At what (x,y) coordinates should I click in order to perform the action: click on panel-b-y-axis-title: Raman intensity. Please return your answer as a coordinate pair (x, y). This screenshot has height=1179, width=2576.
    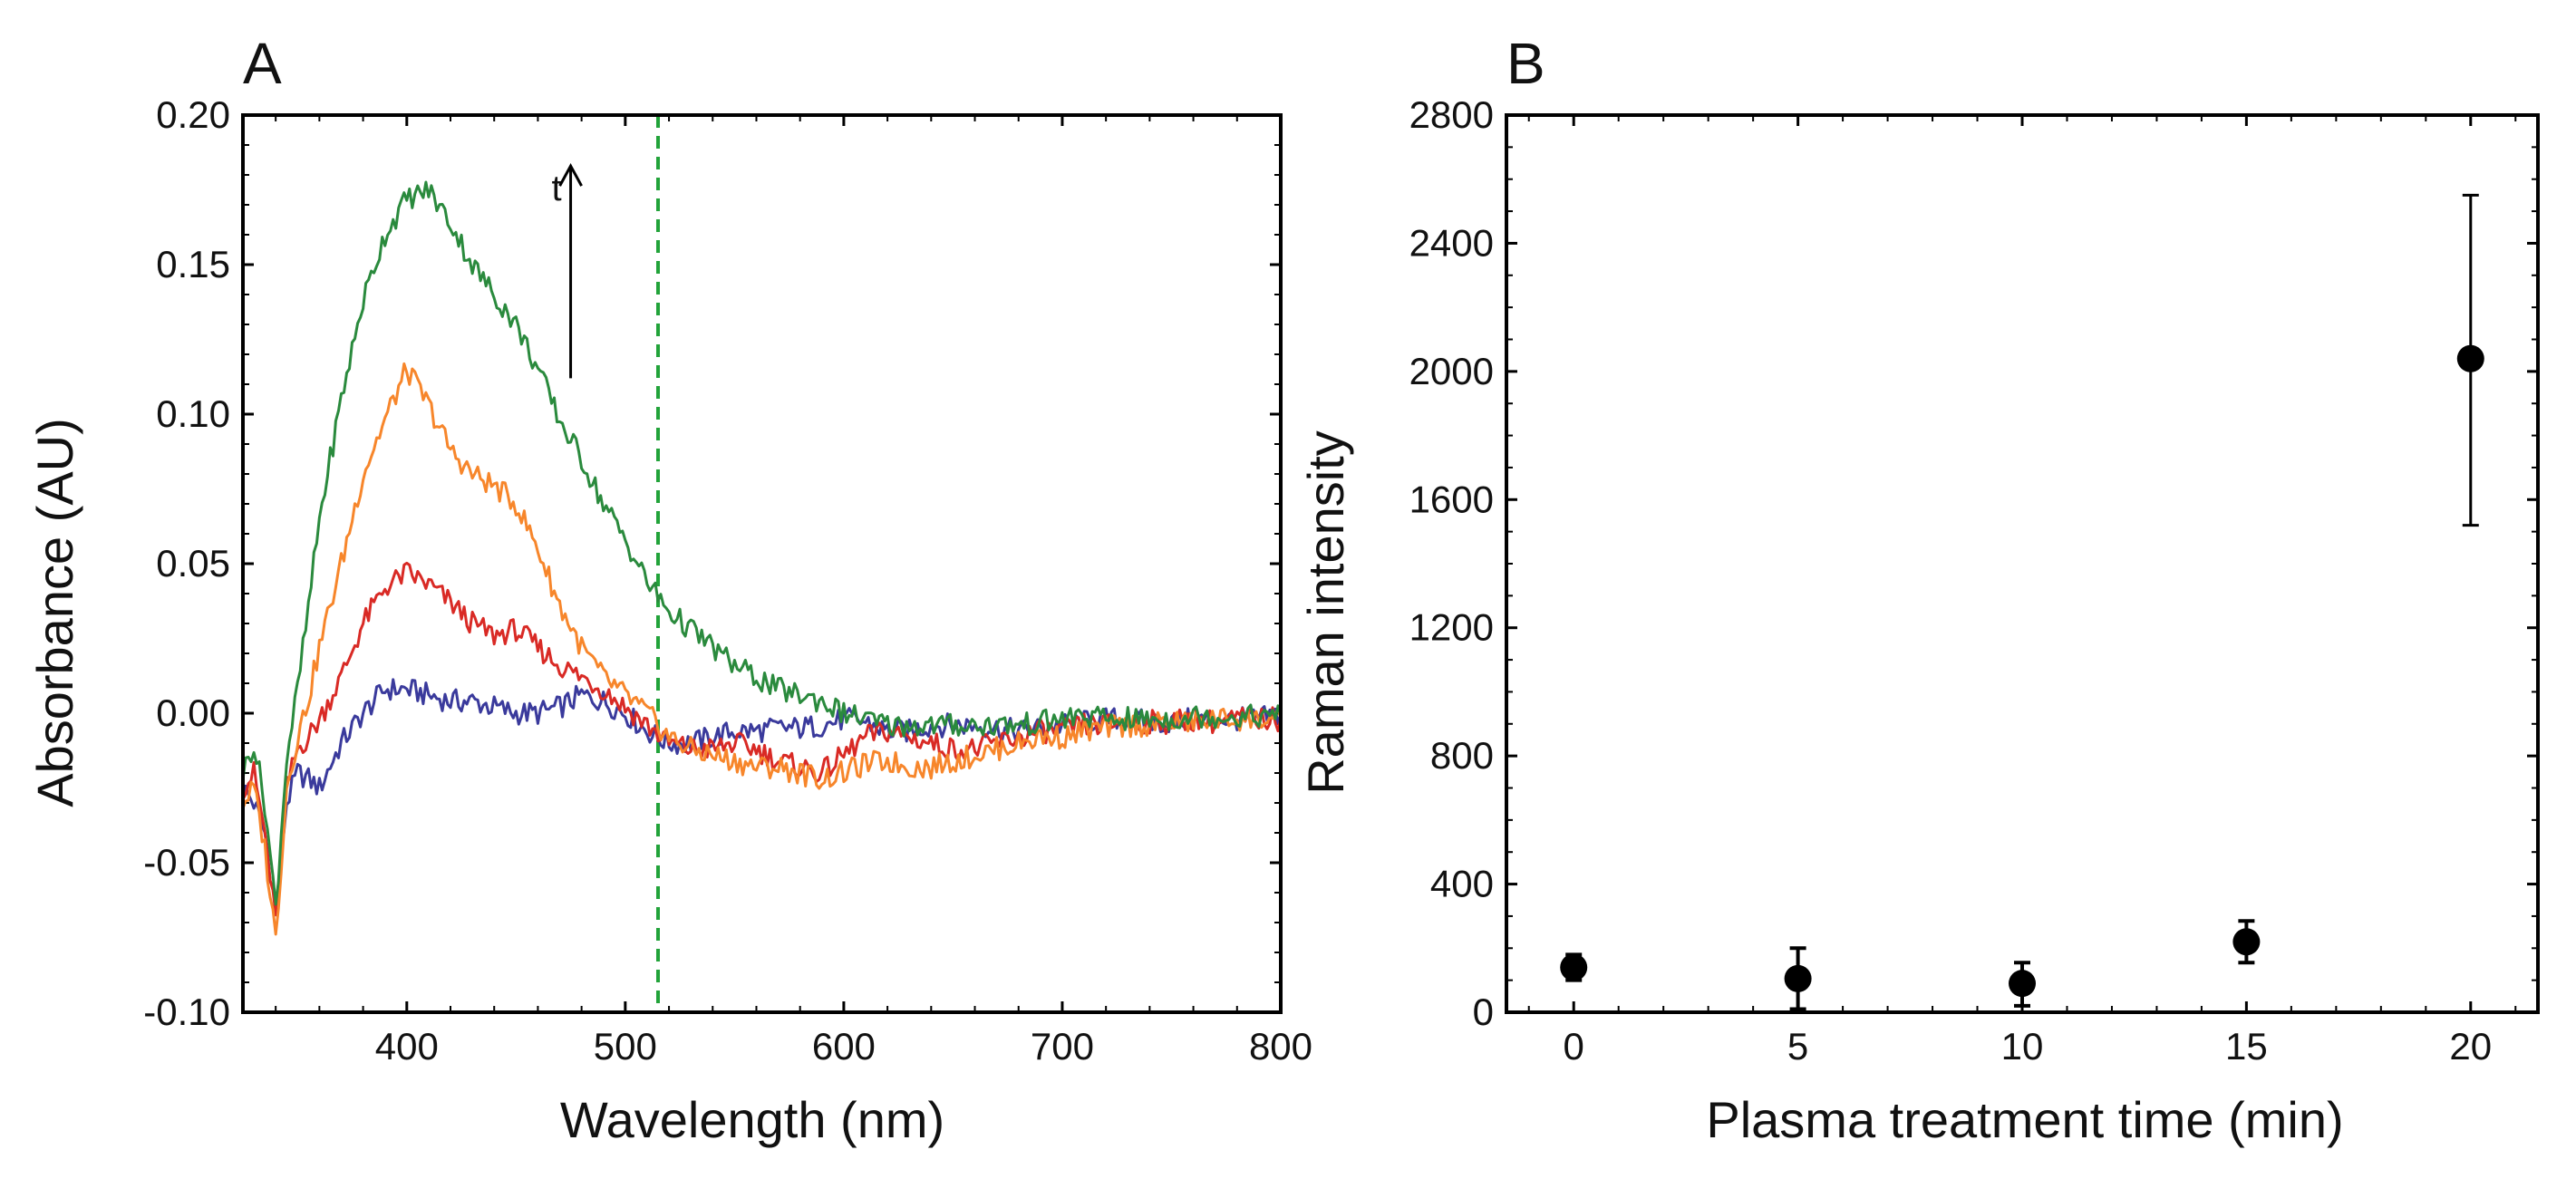
    Looking at the image, I should click on (1325, 612).